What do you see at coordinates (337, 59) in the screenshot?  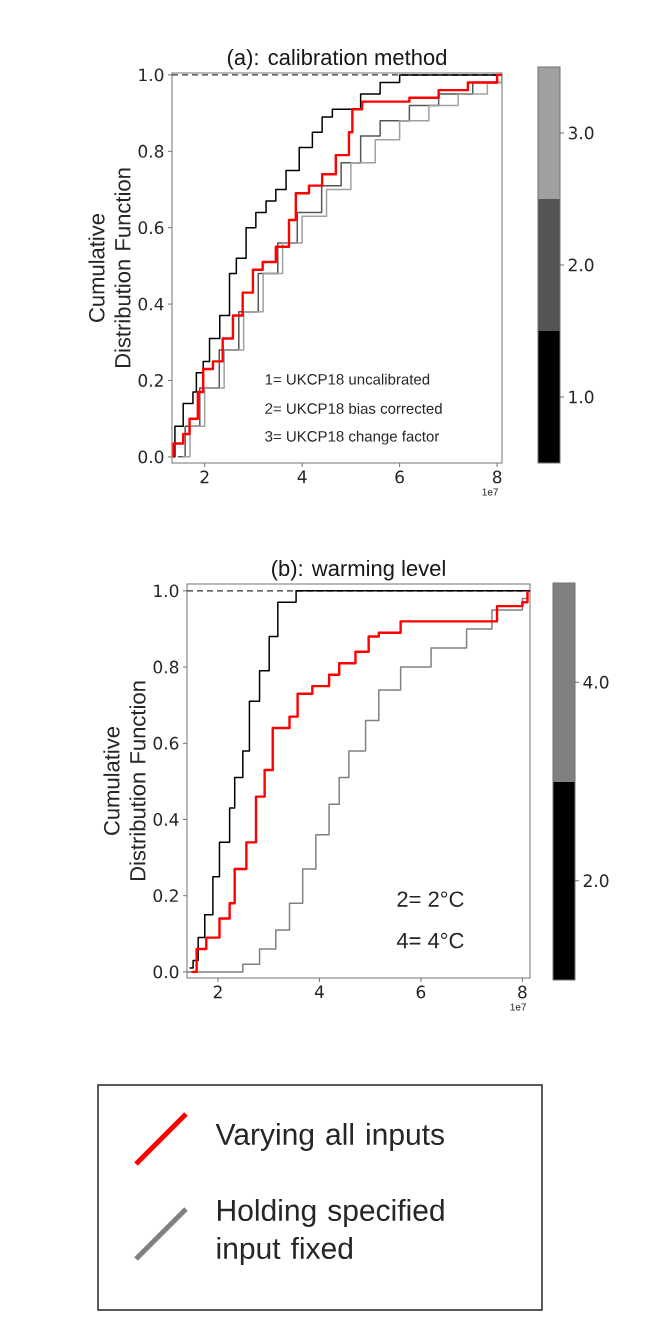 I see `chart-title: (a): calibration method` at bounding box center [337, 59].